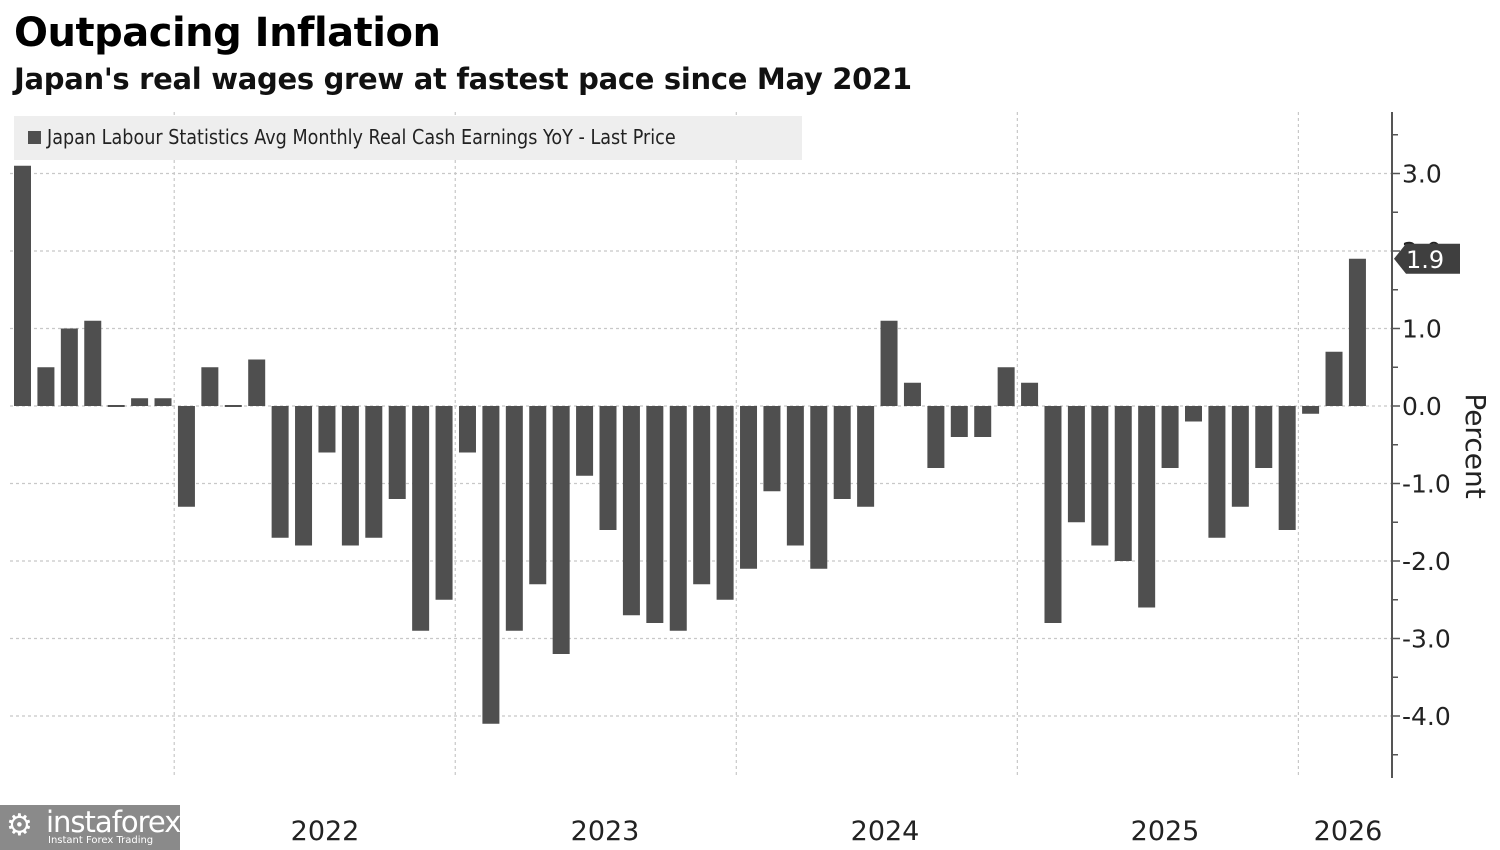 The height and width of the screenshot is (850, 1500). What do you see at coordinates (1426, 484) in the screenshot?
I see `y-tick-label: -1.0` at bounding box center [1426, 484].